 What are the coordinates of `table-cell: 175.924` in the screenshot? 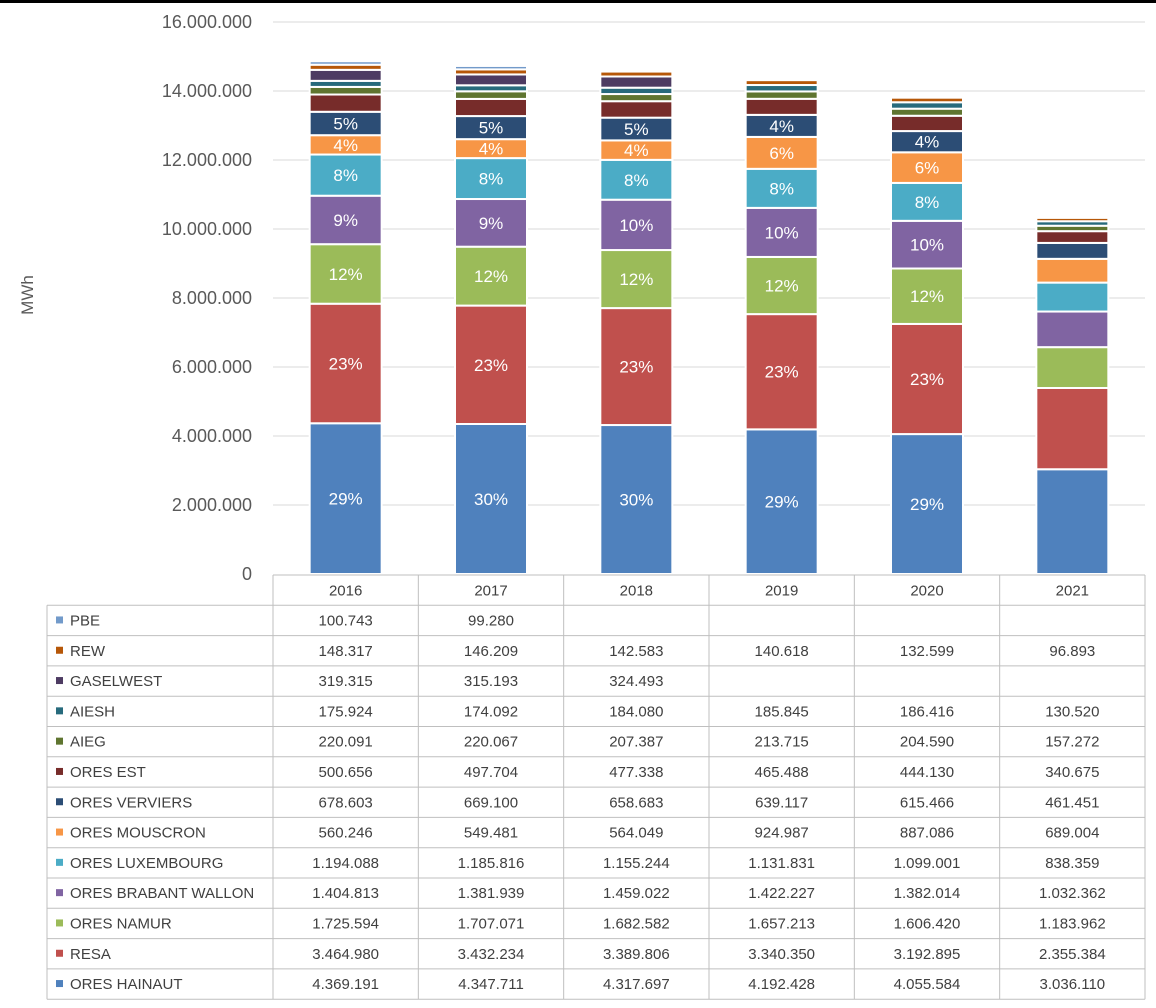 It's located at (346, 711).